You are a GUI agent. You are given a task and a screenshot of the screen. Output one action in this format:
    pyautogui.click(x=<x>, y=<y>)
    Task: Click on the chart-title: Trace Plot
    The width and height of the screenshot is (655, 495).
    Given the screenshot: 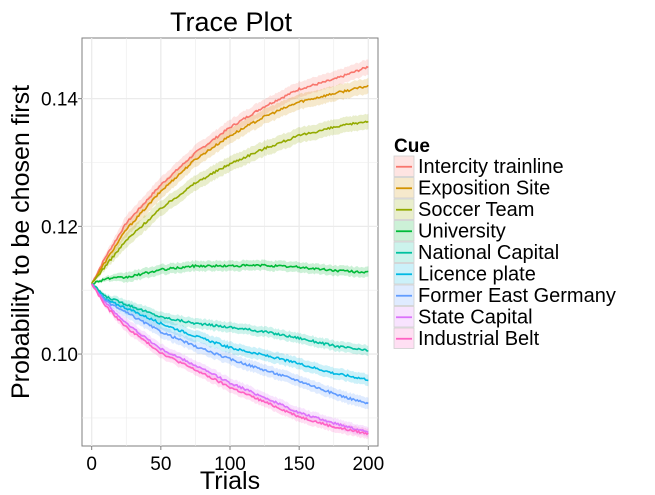 What is the action you would take?
    pyautogui.click(x=231, y=22)
    